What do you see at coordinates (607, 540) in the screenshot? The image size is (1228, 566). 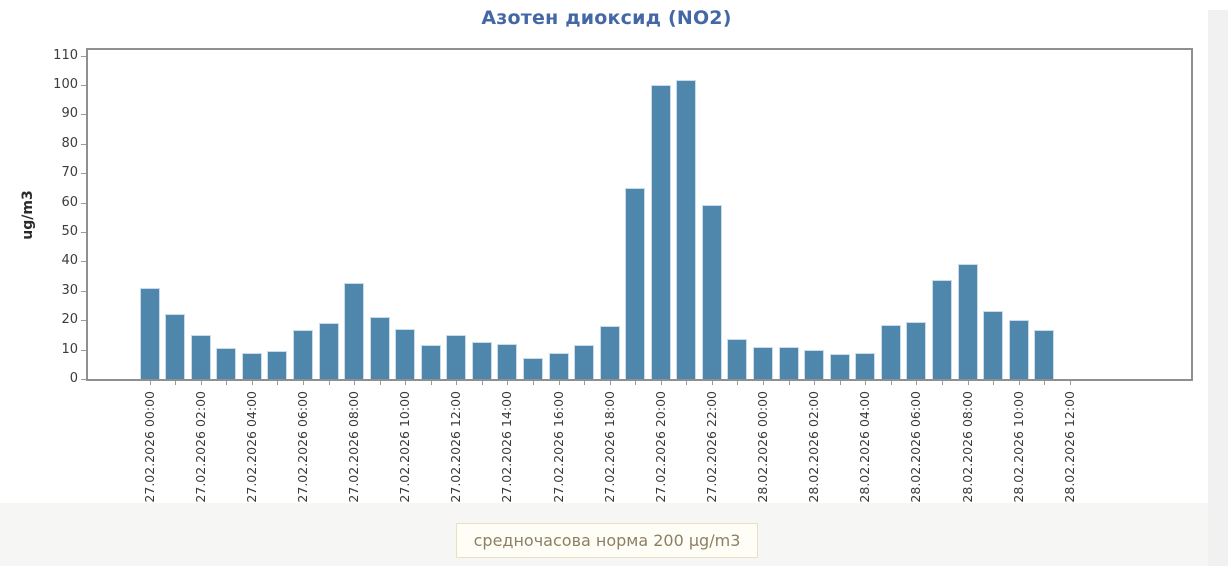 I see `norm-badge: средночасова норма 200 µg/m3` at bounding box center [607, 540].